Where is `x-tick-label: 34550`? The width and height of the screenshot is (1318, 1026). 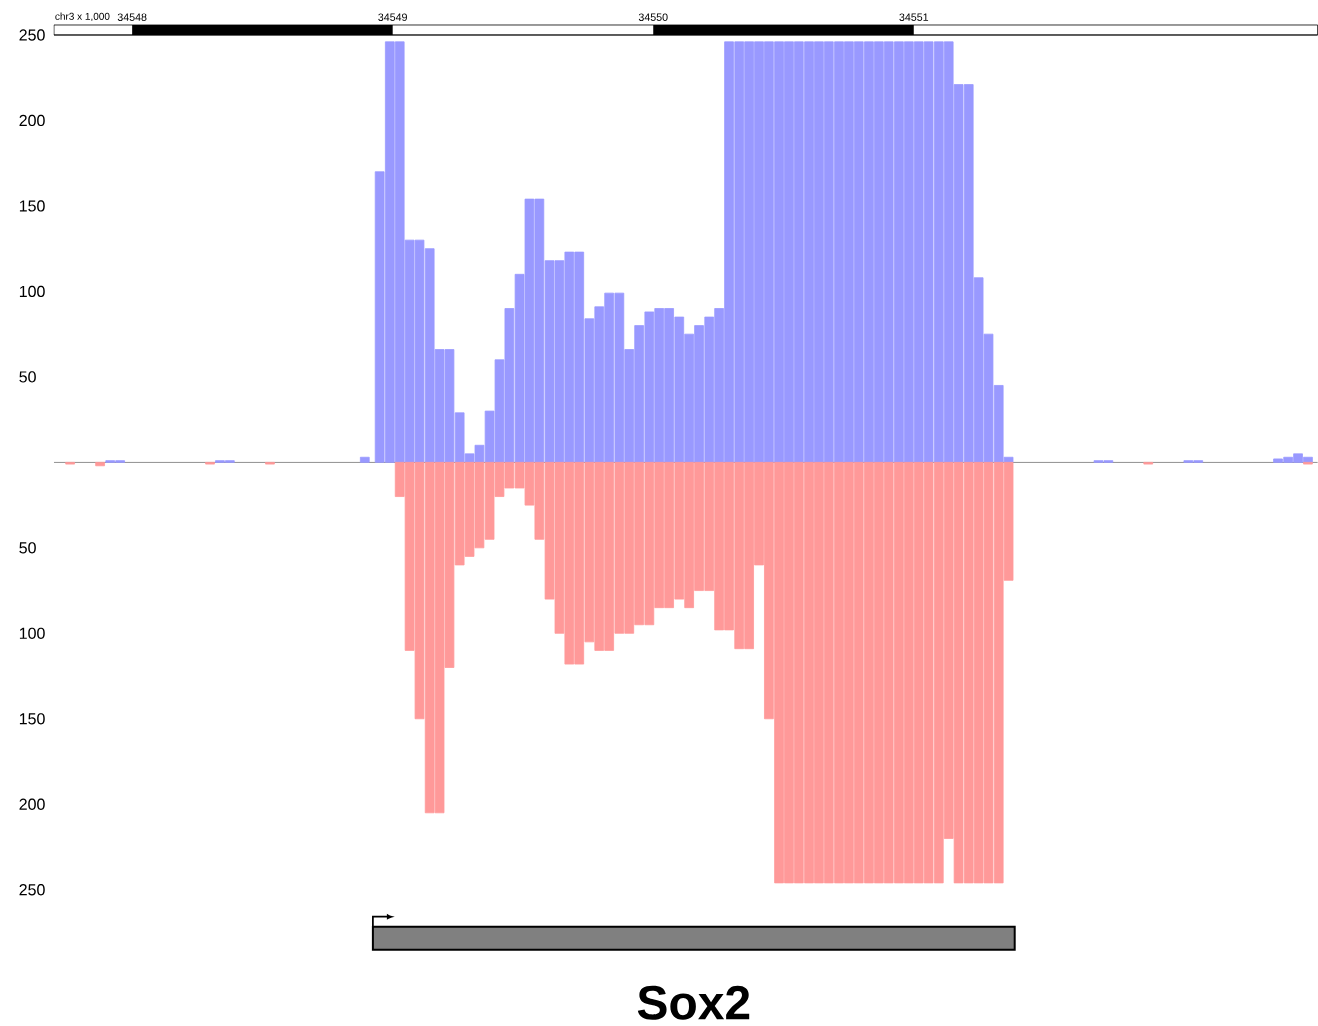
x-tick-label: 34550 is located at coordinates (653, 17).